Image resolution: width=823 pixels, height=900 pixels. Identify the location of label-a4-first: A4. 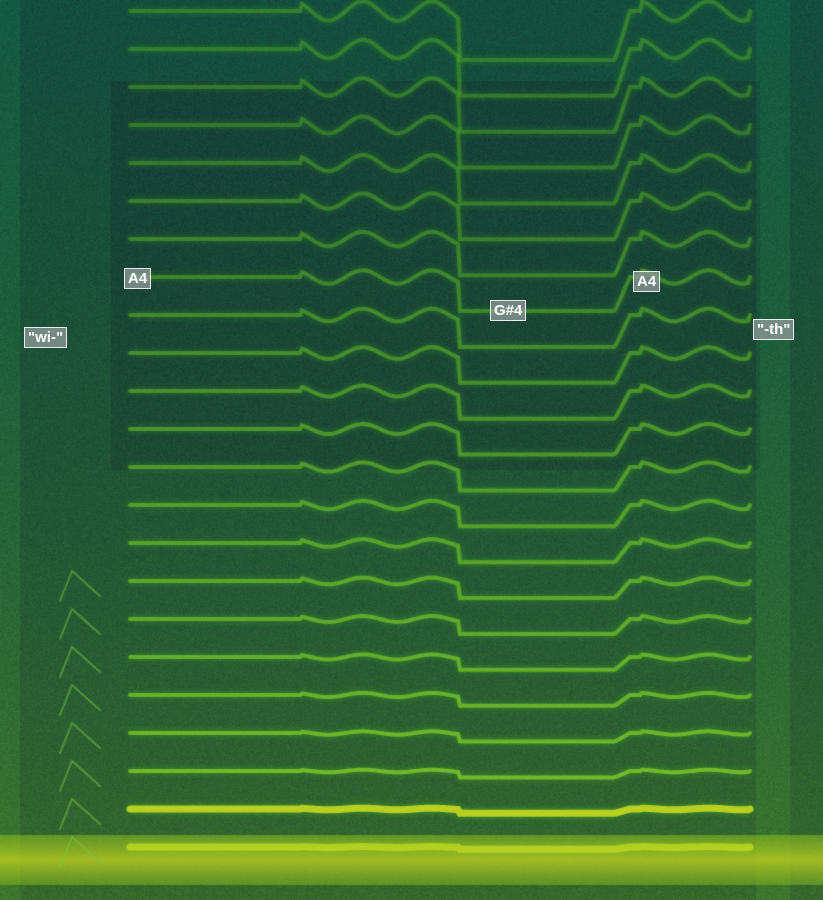
(137, 278).